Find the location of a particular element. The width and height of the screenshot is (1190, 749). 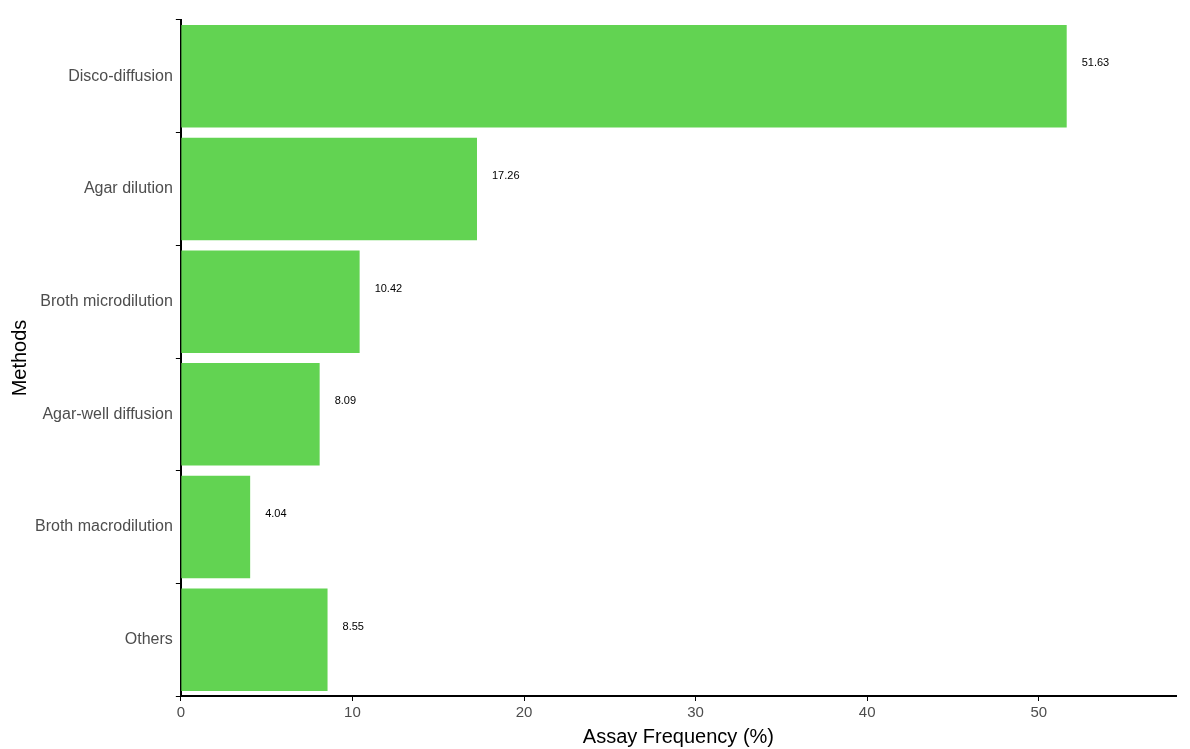

data-label: 10.42 is located at coordinates (388, 287).